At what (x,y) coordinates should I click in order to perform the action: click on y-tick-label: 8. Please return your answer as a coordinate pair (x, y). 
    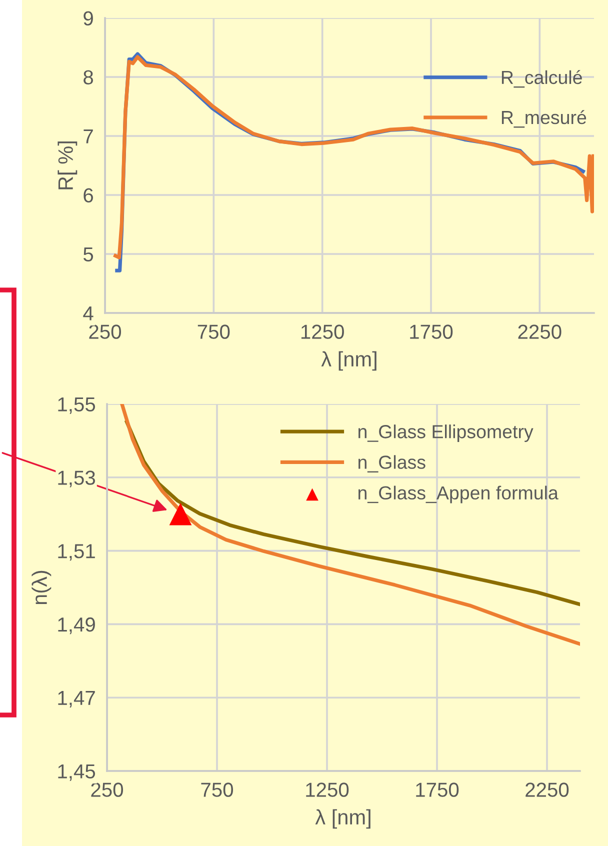
    Looking at the image, I should click on (89, 77).